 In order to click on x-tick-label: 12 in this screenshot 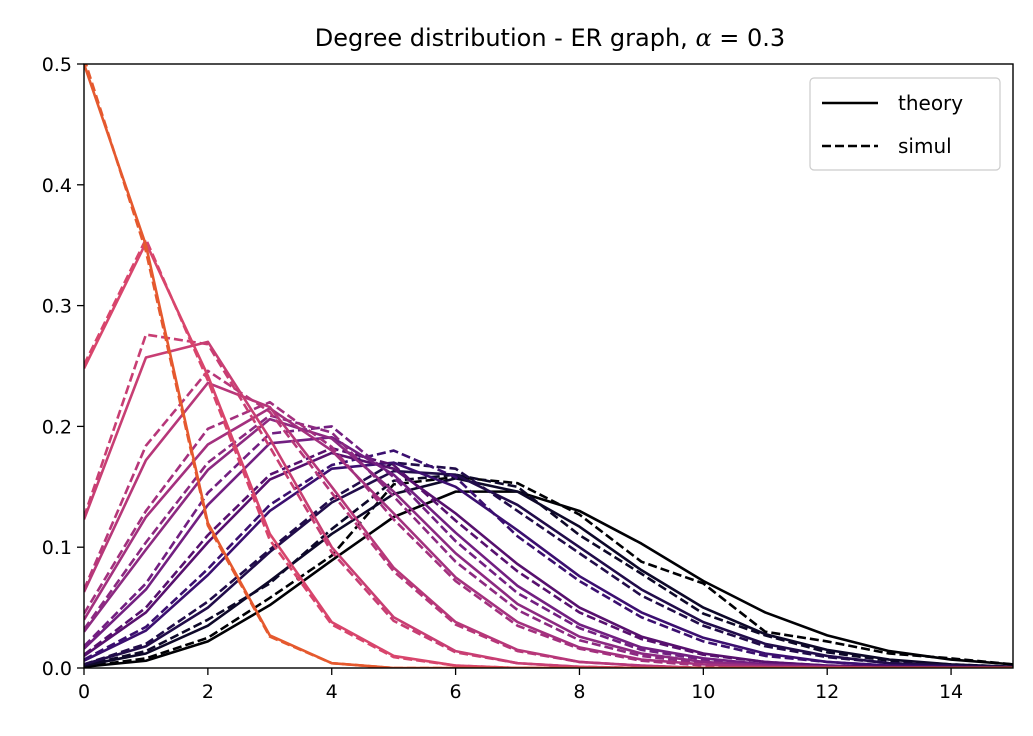, I will do `click(827, 692)`.